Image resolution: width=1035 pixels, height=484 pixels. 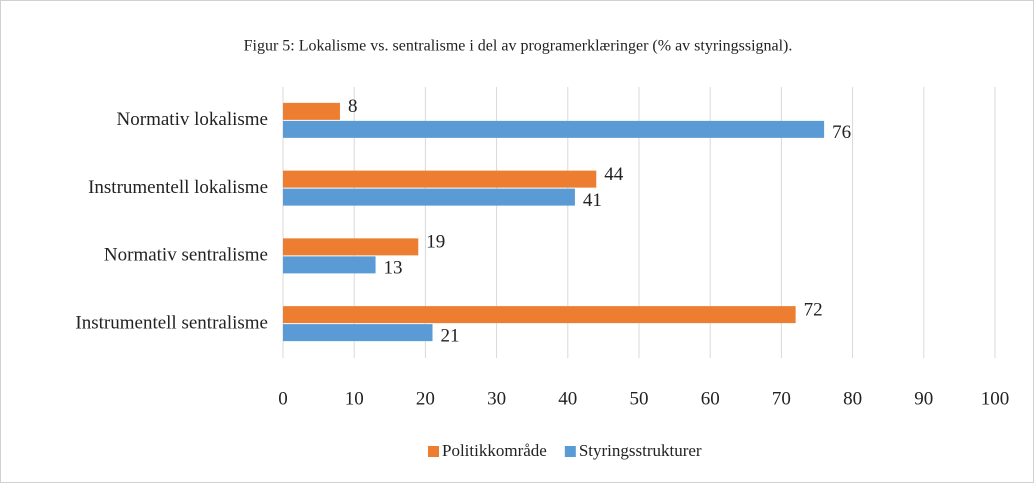 I want to click on legend-label: Politikkområde, so click(x=494, y=450).